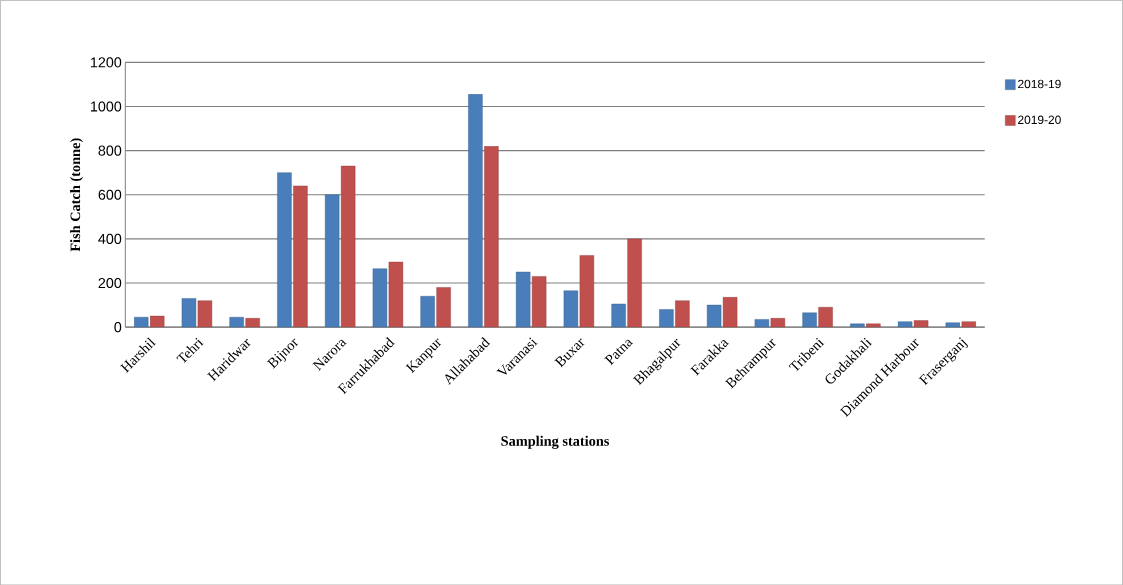 The width and height of the screenshot is (1123, 585). I want to click on y-tick-label: 600, so click(110, 194).